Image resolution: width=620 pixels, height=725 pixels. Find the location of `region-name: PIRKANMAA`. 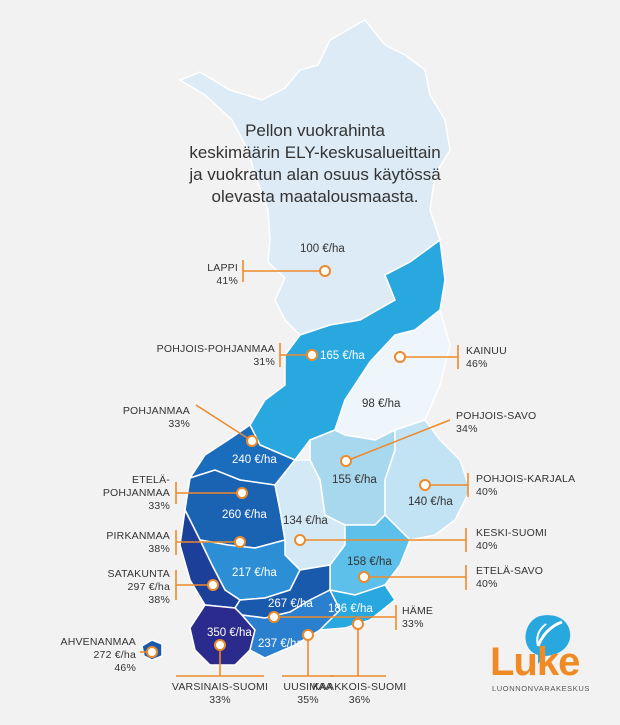

region-name: PIRKANMAA is located at coordinates (138, 536).